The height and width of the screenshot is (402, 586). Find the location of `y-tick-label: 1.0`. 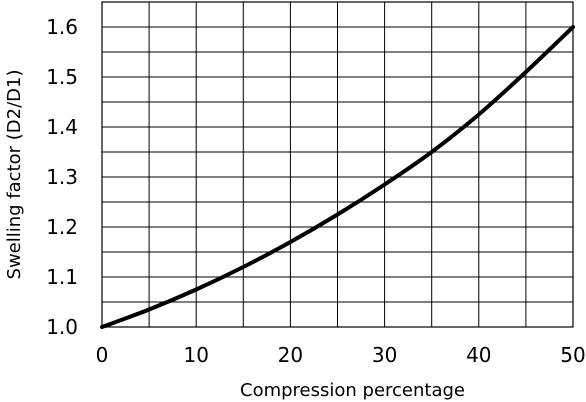

y-tick-label: 1.0 is located at coordinates (62, 327).